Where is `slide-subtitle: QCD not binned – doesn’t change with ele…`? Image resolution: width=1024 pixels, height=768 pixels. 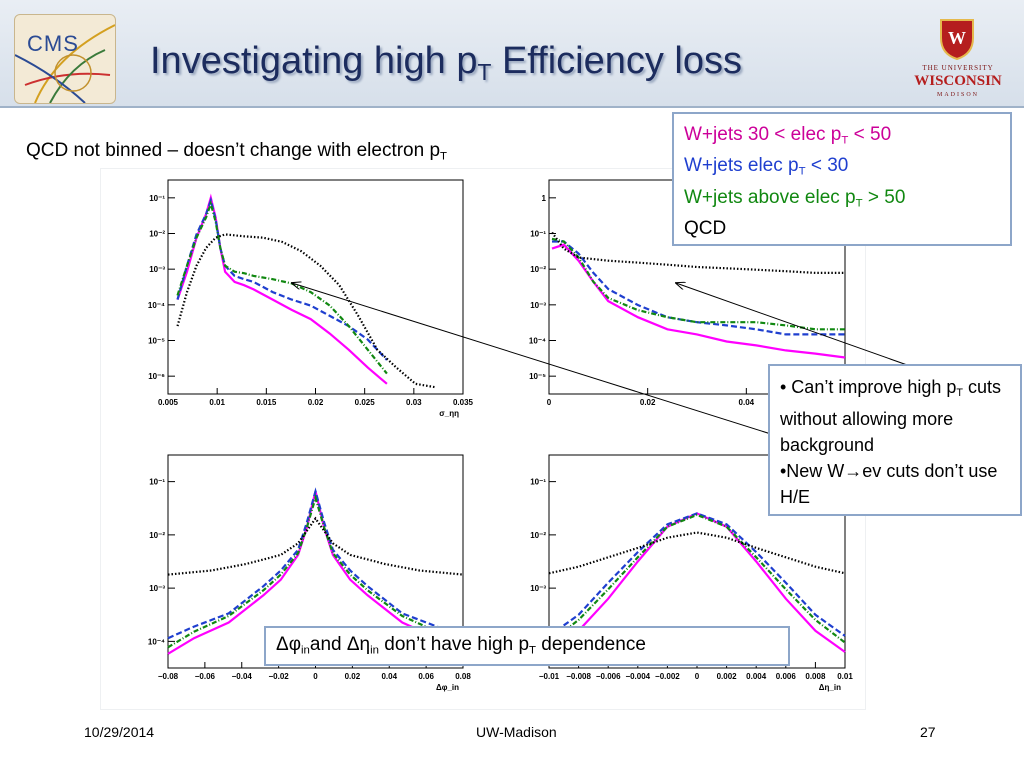 slide-subtitle: QCD not binned – doesn’t change with ele… is located at coordinates (236, 151).